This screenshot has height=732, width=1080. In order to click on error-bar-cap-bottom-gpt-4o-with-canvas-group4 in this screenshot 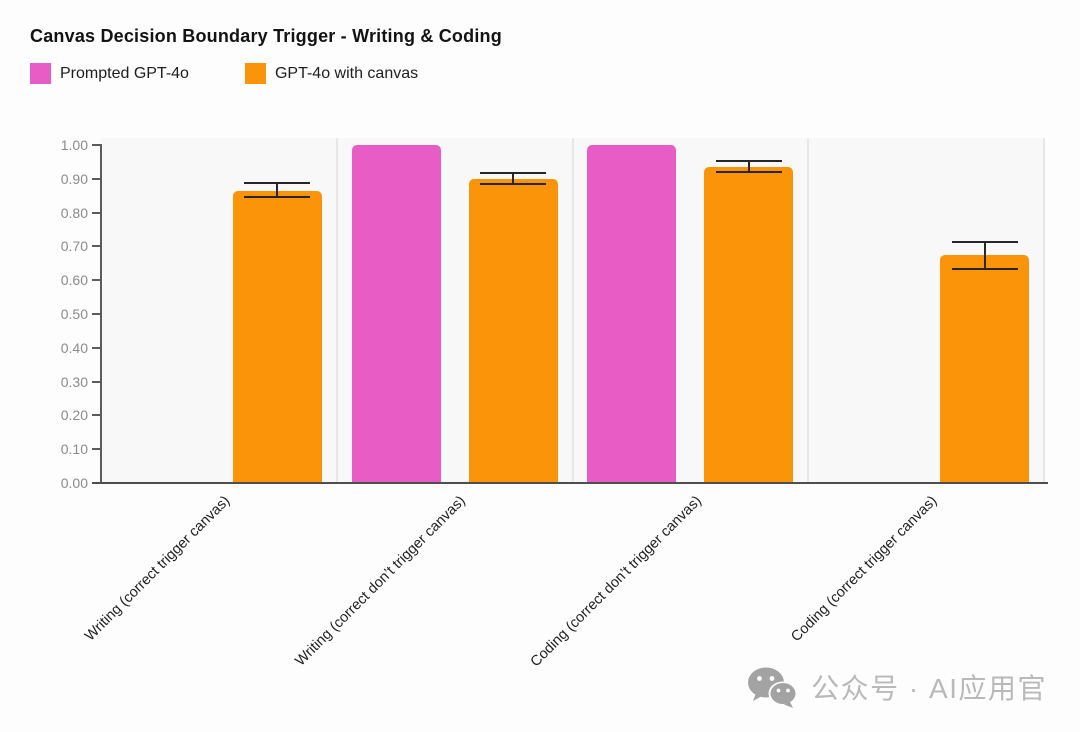, I will do `click(984, 269)`.